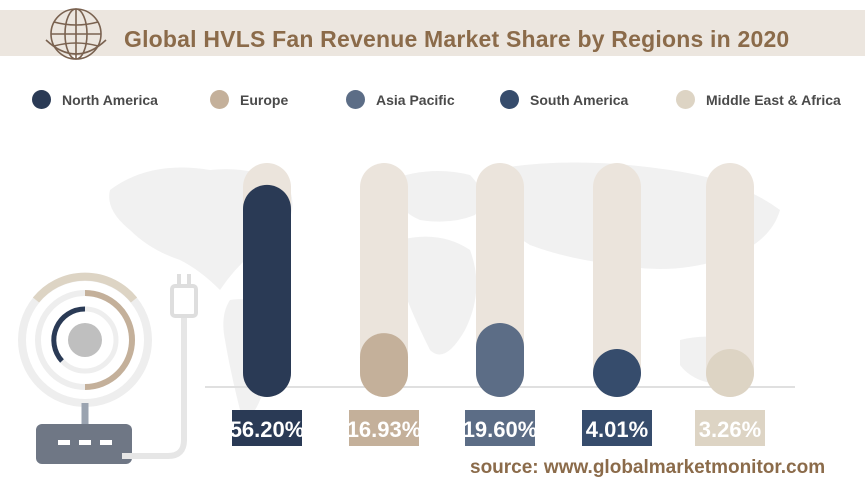 This screenshot has width=865, height=487. Describe the element at coordinates (617, 280) in the screenshot. I see `bar-track-south-america` at that location.